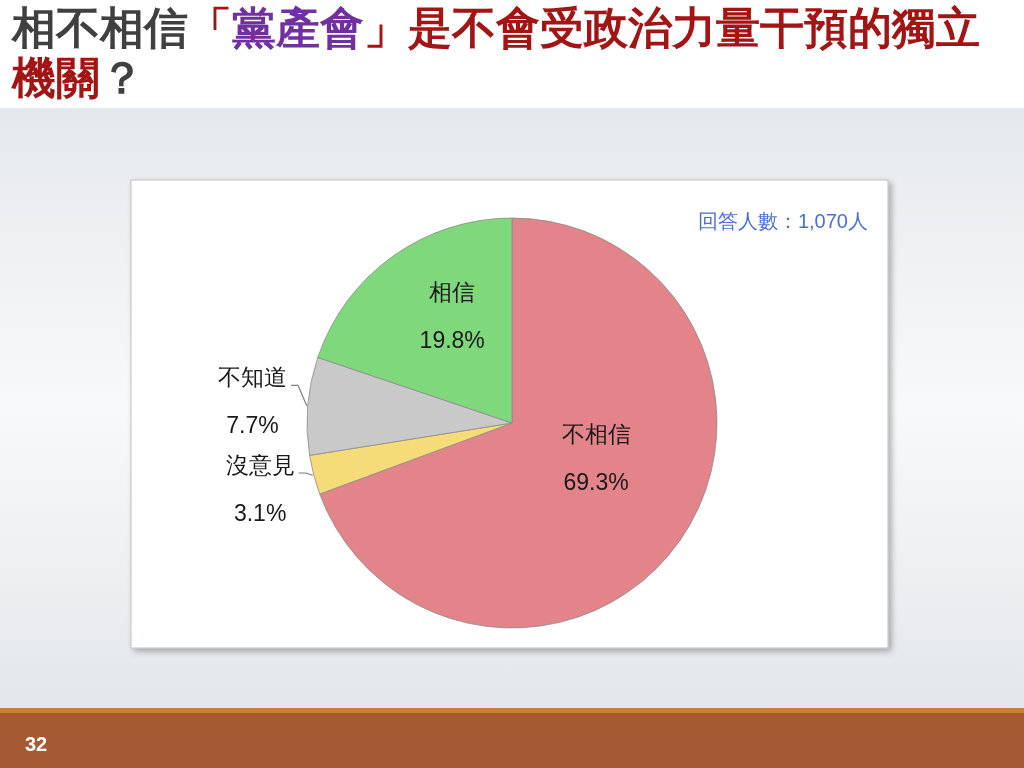 The width and height of the screenshot is (1024, 768). What do you see at coordinates (496, 53) in the screenshot?
I see `title: 相不相信「黨產會」是不會受政治力量干預的獨立機關？` at bounding box center [496, 53].